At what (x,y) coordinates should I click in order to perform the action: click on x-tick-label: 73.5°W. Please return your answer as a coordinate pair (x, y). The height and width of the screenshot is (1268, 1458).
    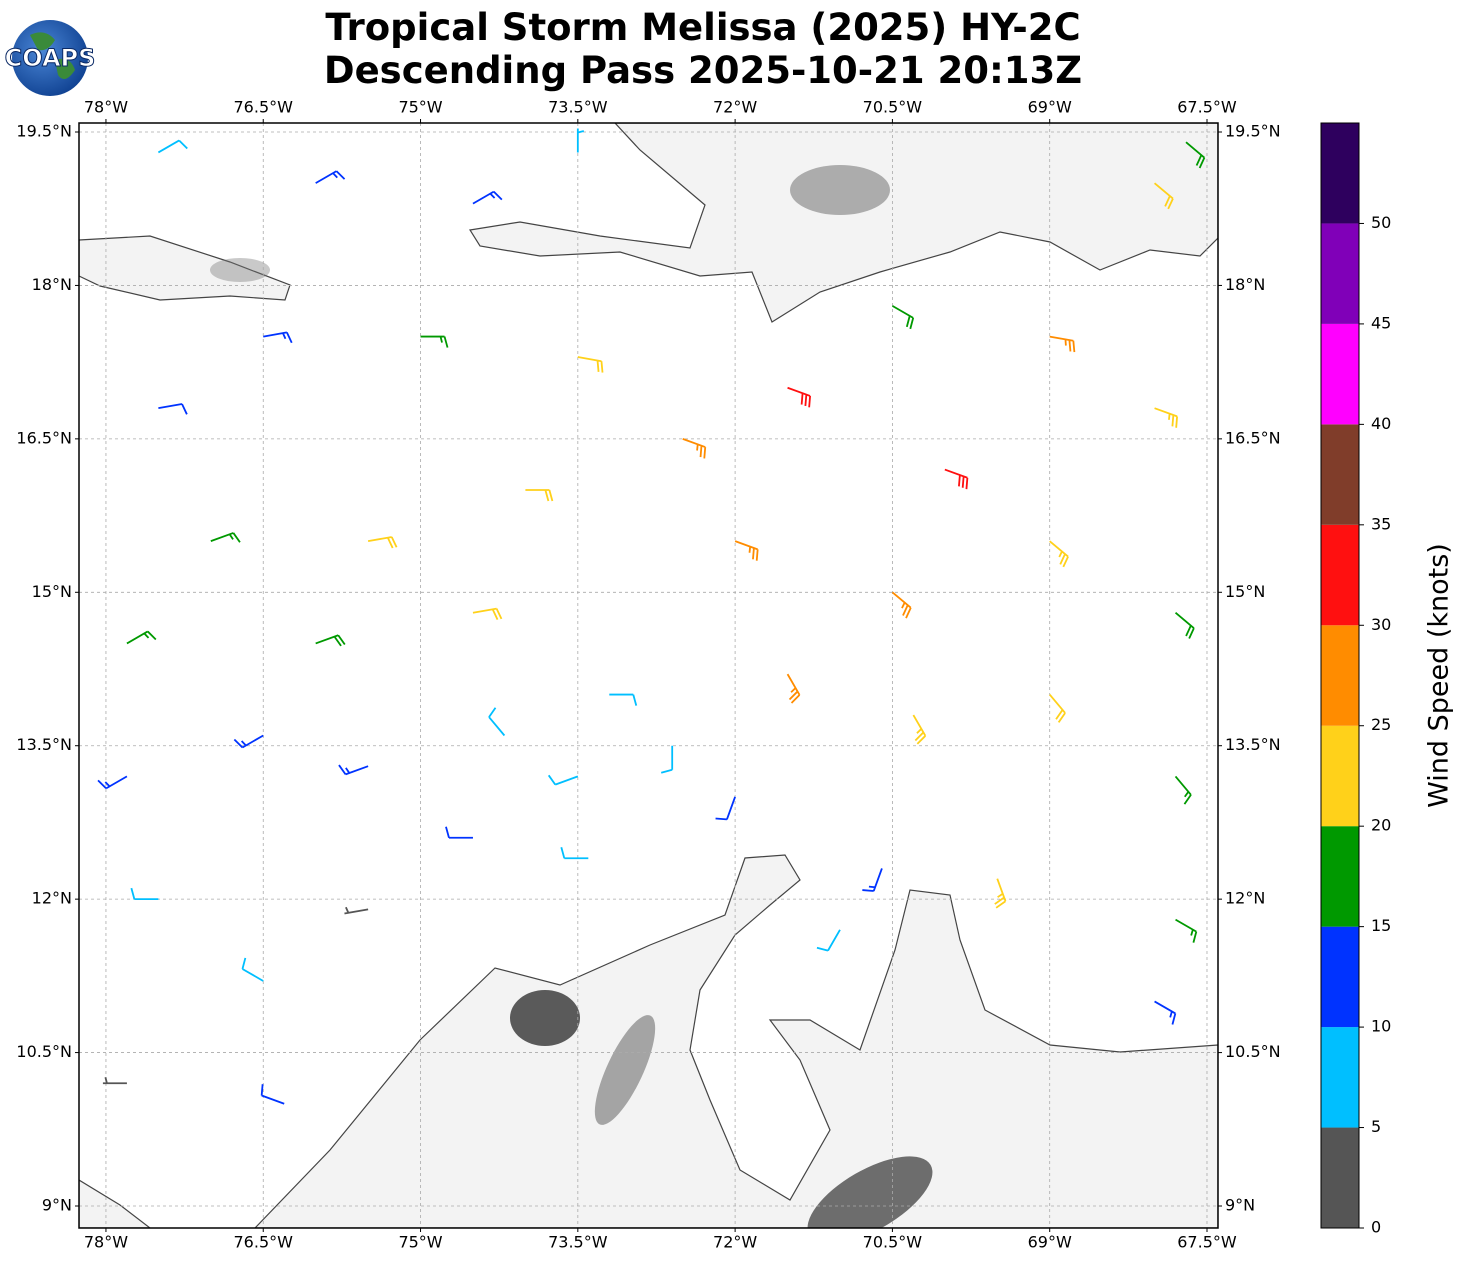
    Looking at the image, I should click on (578, 107).